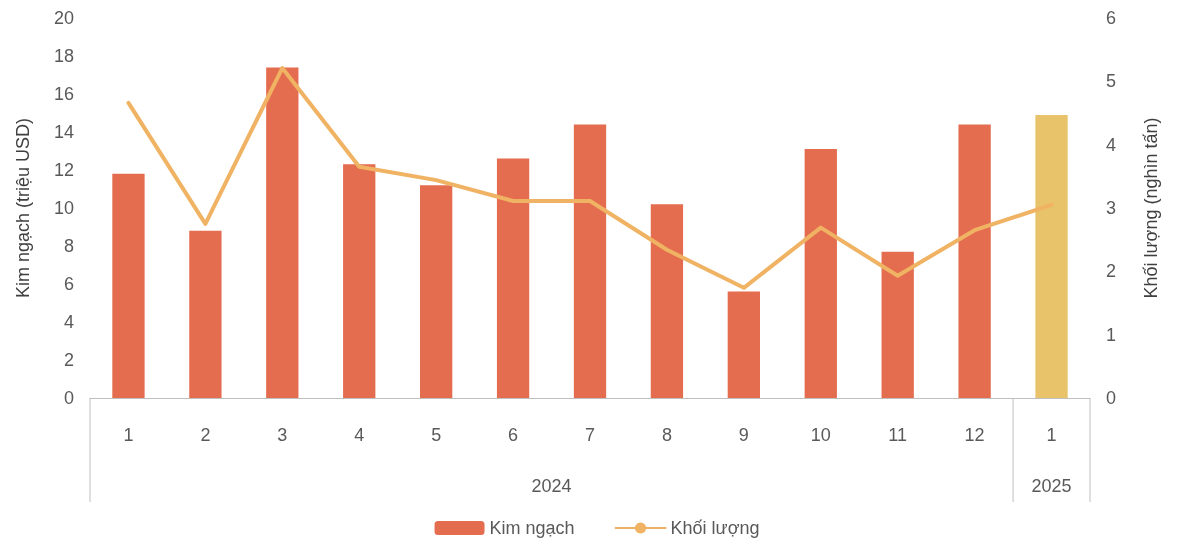  I want to click on x-tick-label: 12, so click(974, 435).